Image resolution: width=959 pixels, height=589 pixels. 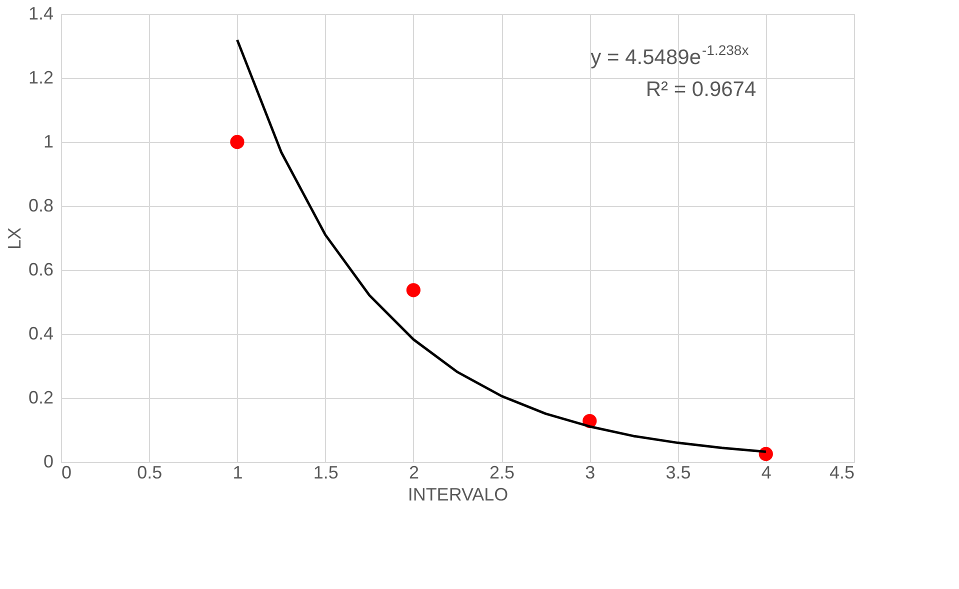 I want to click on x-tick-label: 2, so click(x=413, y=472).